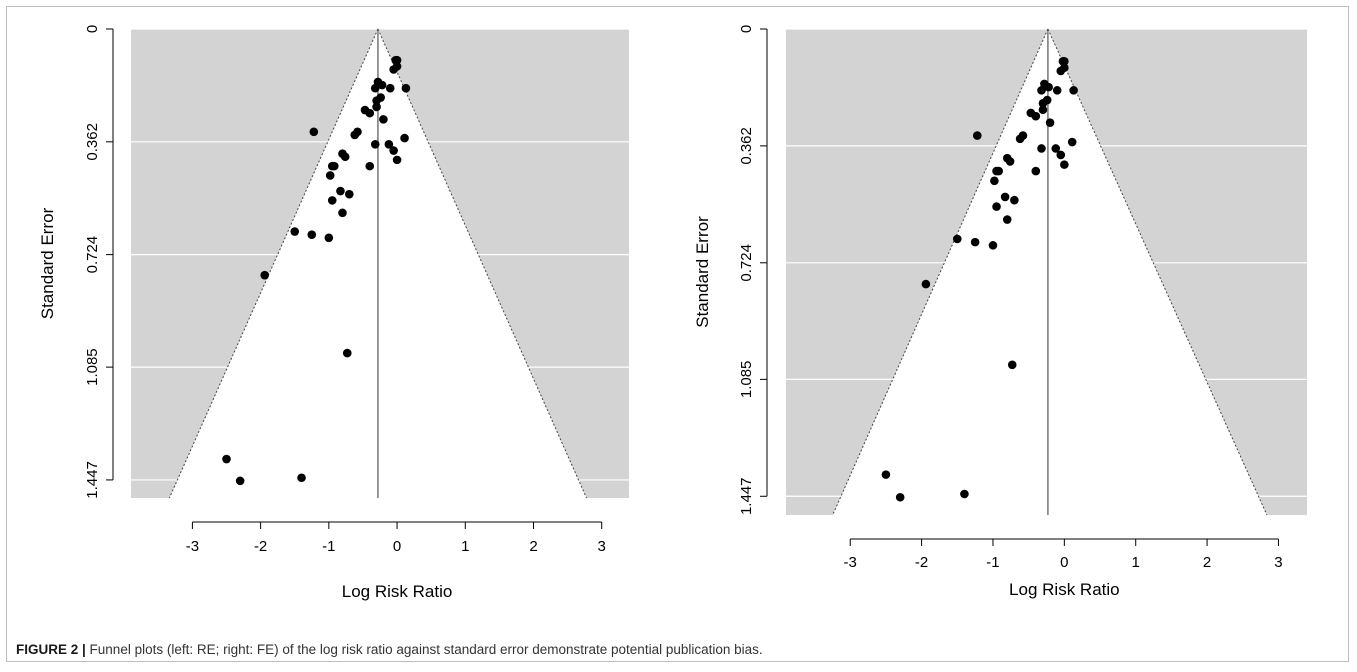 Image resolution: width=1357 pixels, height=672 pixels. What do you see at coordinates (1157, 272) in the screenshot?
I see `funnel-right-edge` at bounding box center [1157, 272].